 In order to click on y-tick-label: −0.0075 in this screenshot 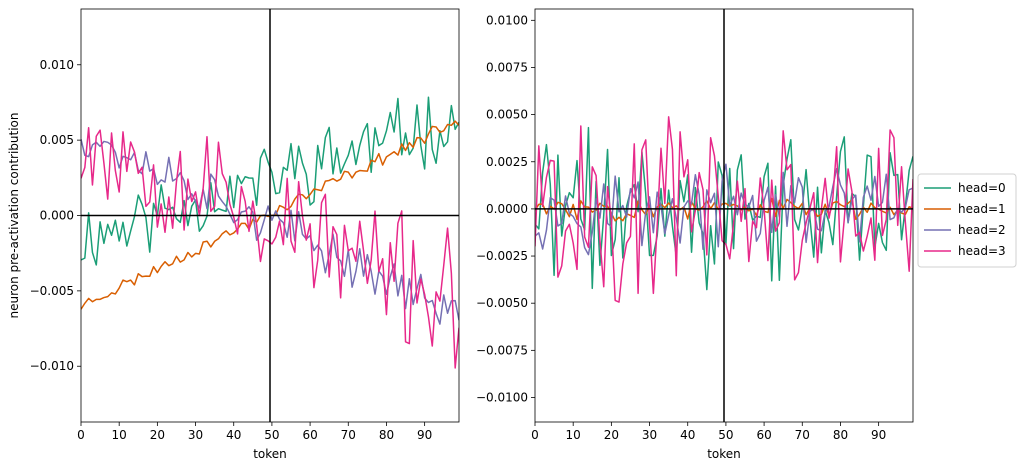, I will do `click(502, 350)`.